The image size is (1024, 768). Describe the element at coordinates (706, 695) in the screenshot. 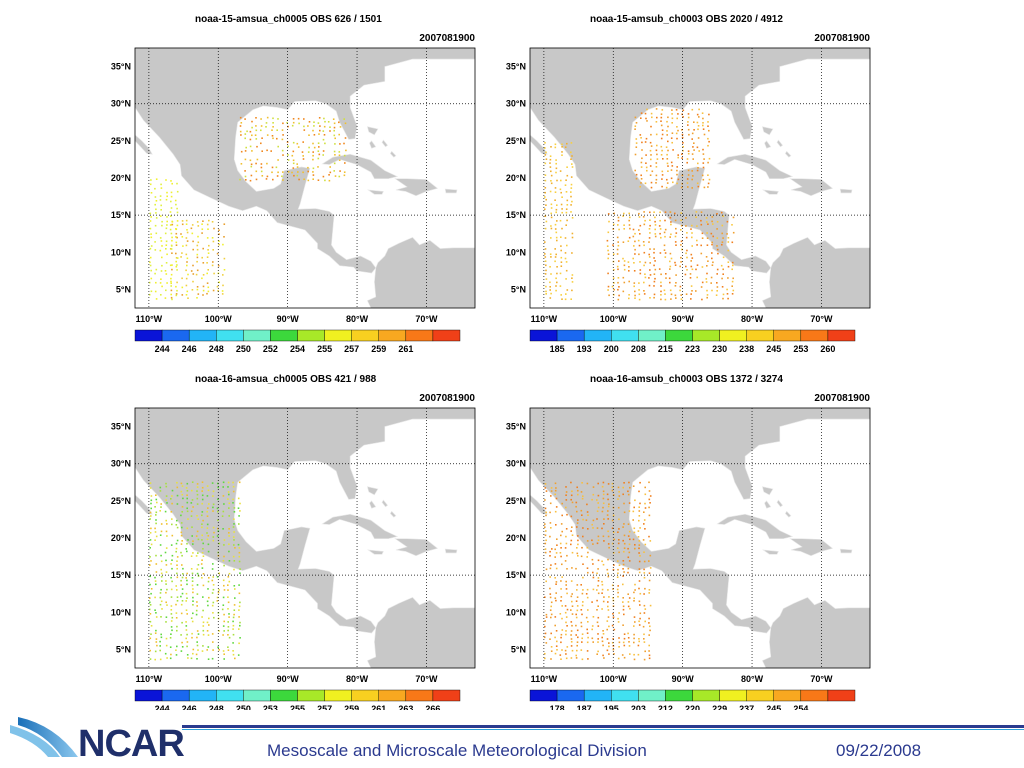

I see `colorbar-segment` at that location.